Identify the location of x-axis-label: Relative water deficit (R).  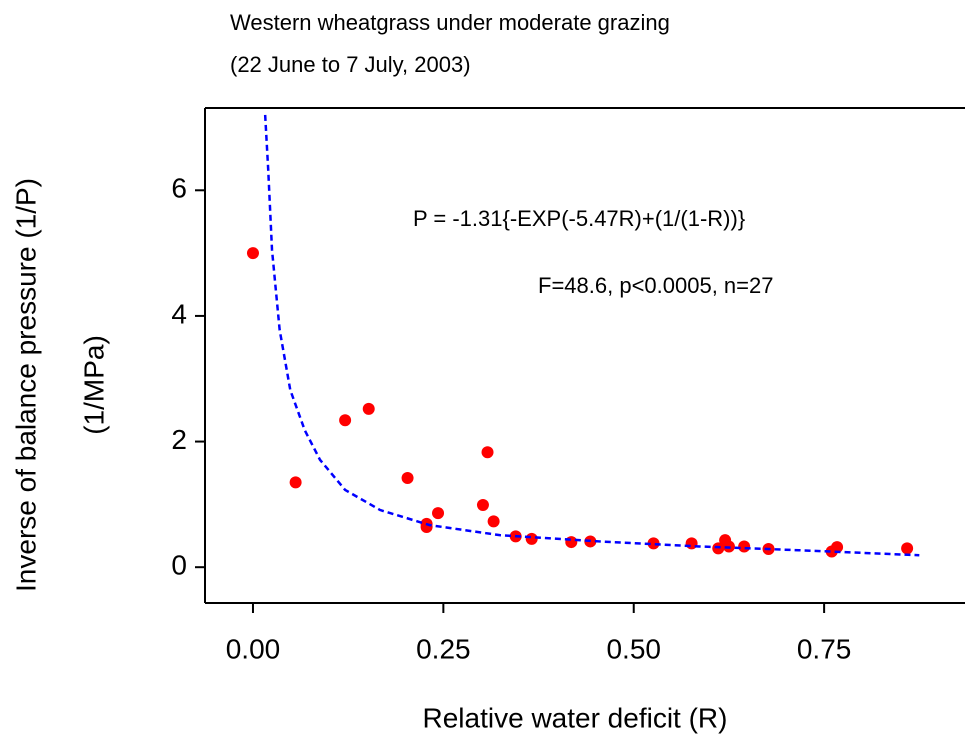
(575, 717).